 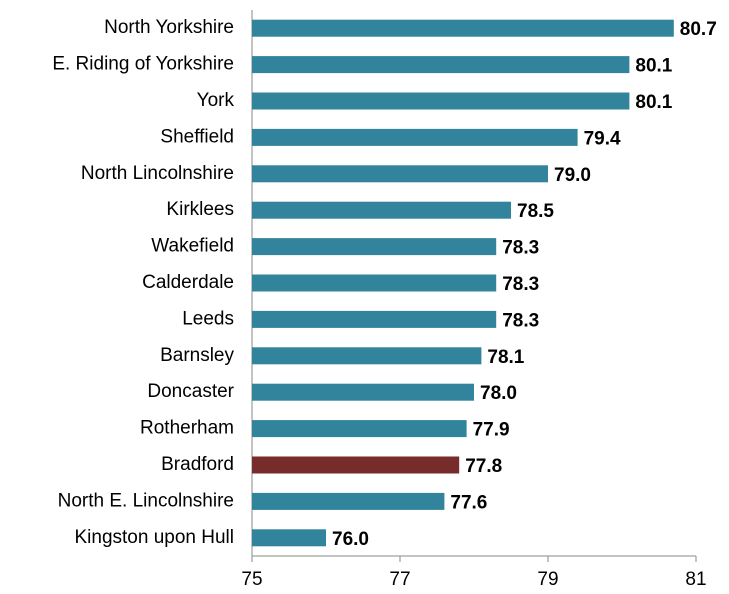 I want to click on y-tick-label: E. Riding of Yorkshire, so click(x=143, y=64).